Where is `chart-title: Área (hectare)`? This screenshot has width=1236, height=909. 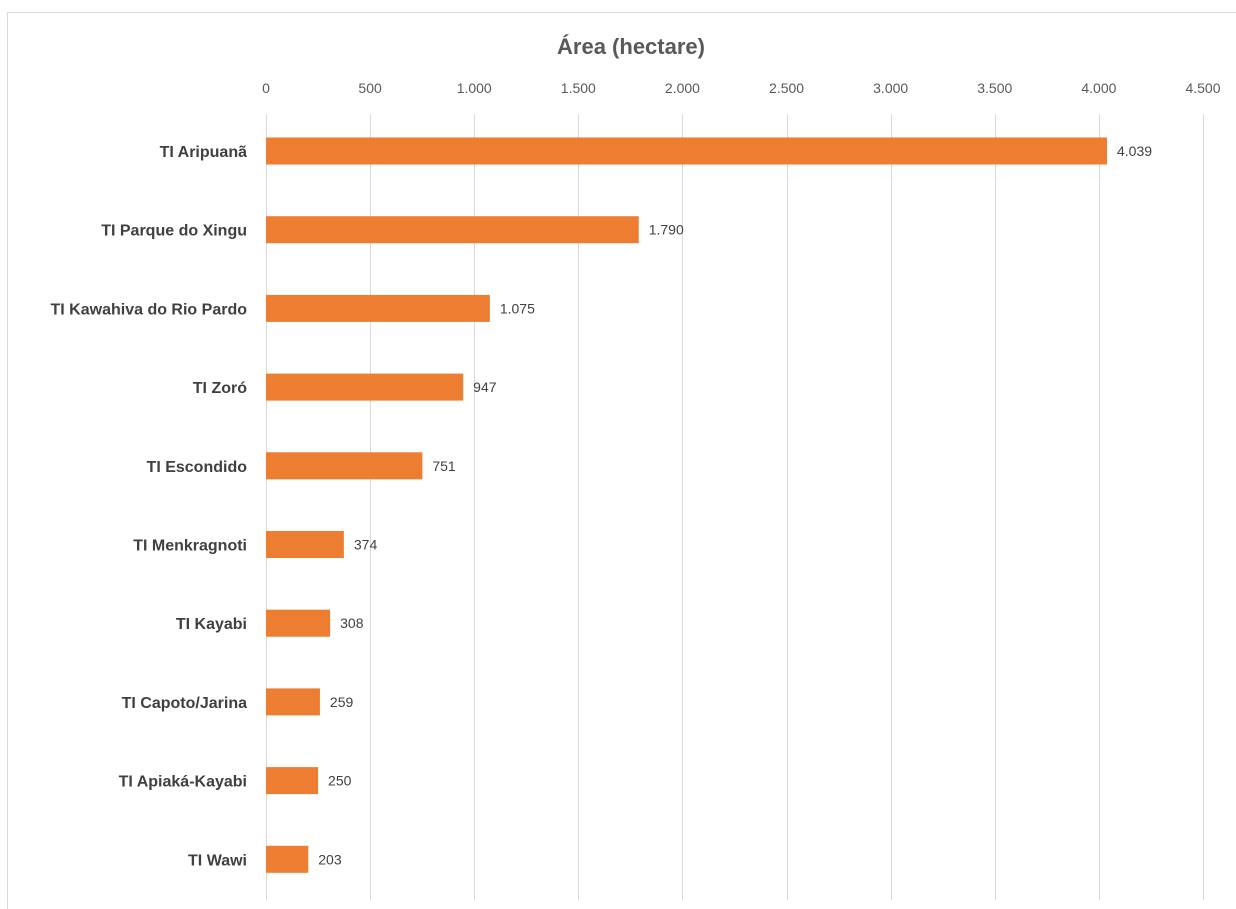
chart-title: Área (hectare) is located at coordinates (631, 46).